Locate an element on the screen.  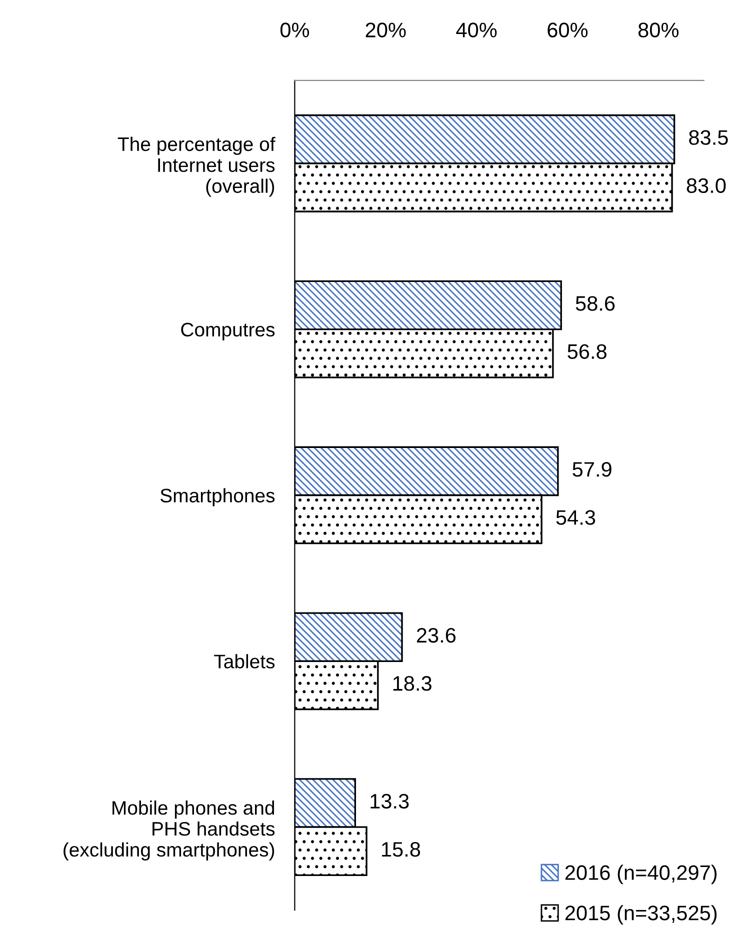
data-label: 54.3 is located at coordinates (576, 517).